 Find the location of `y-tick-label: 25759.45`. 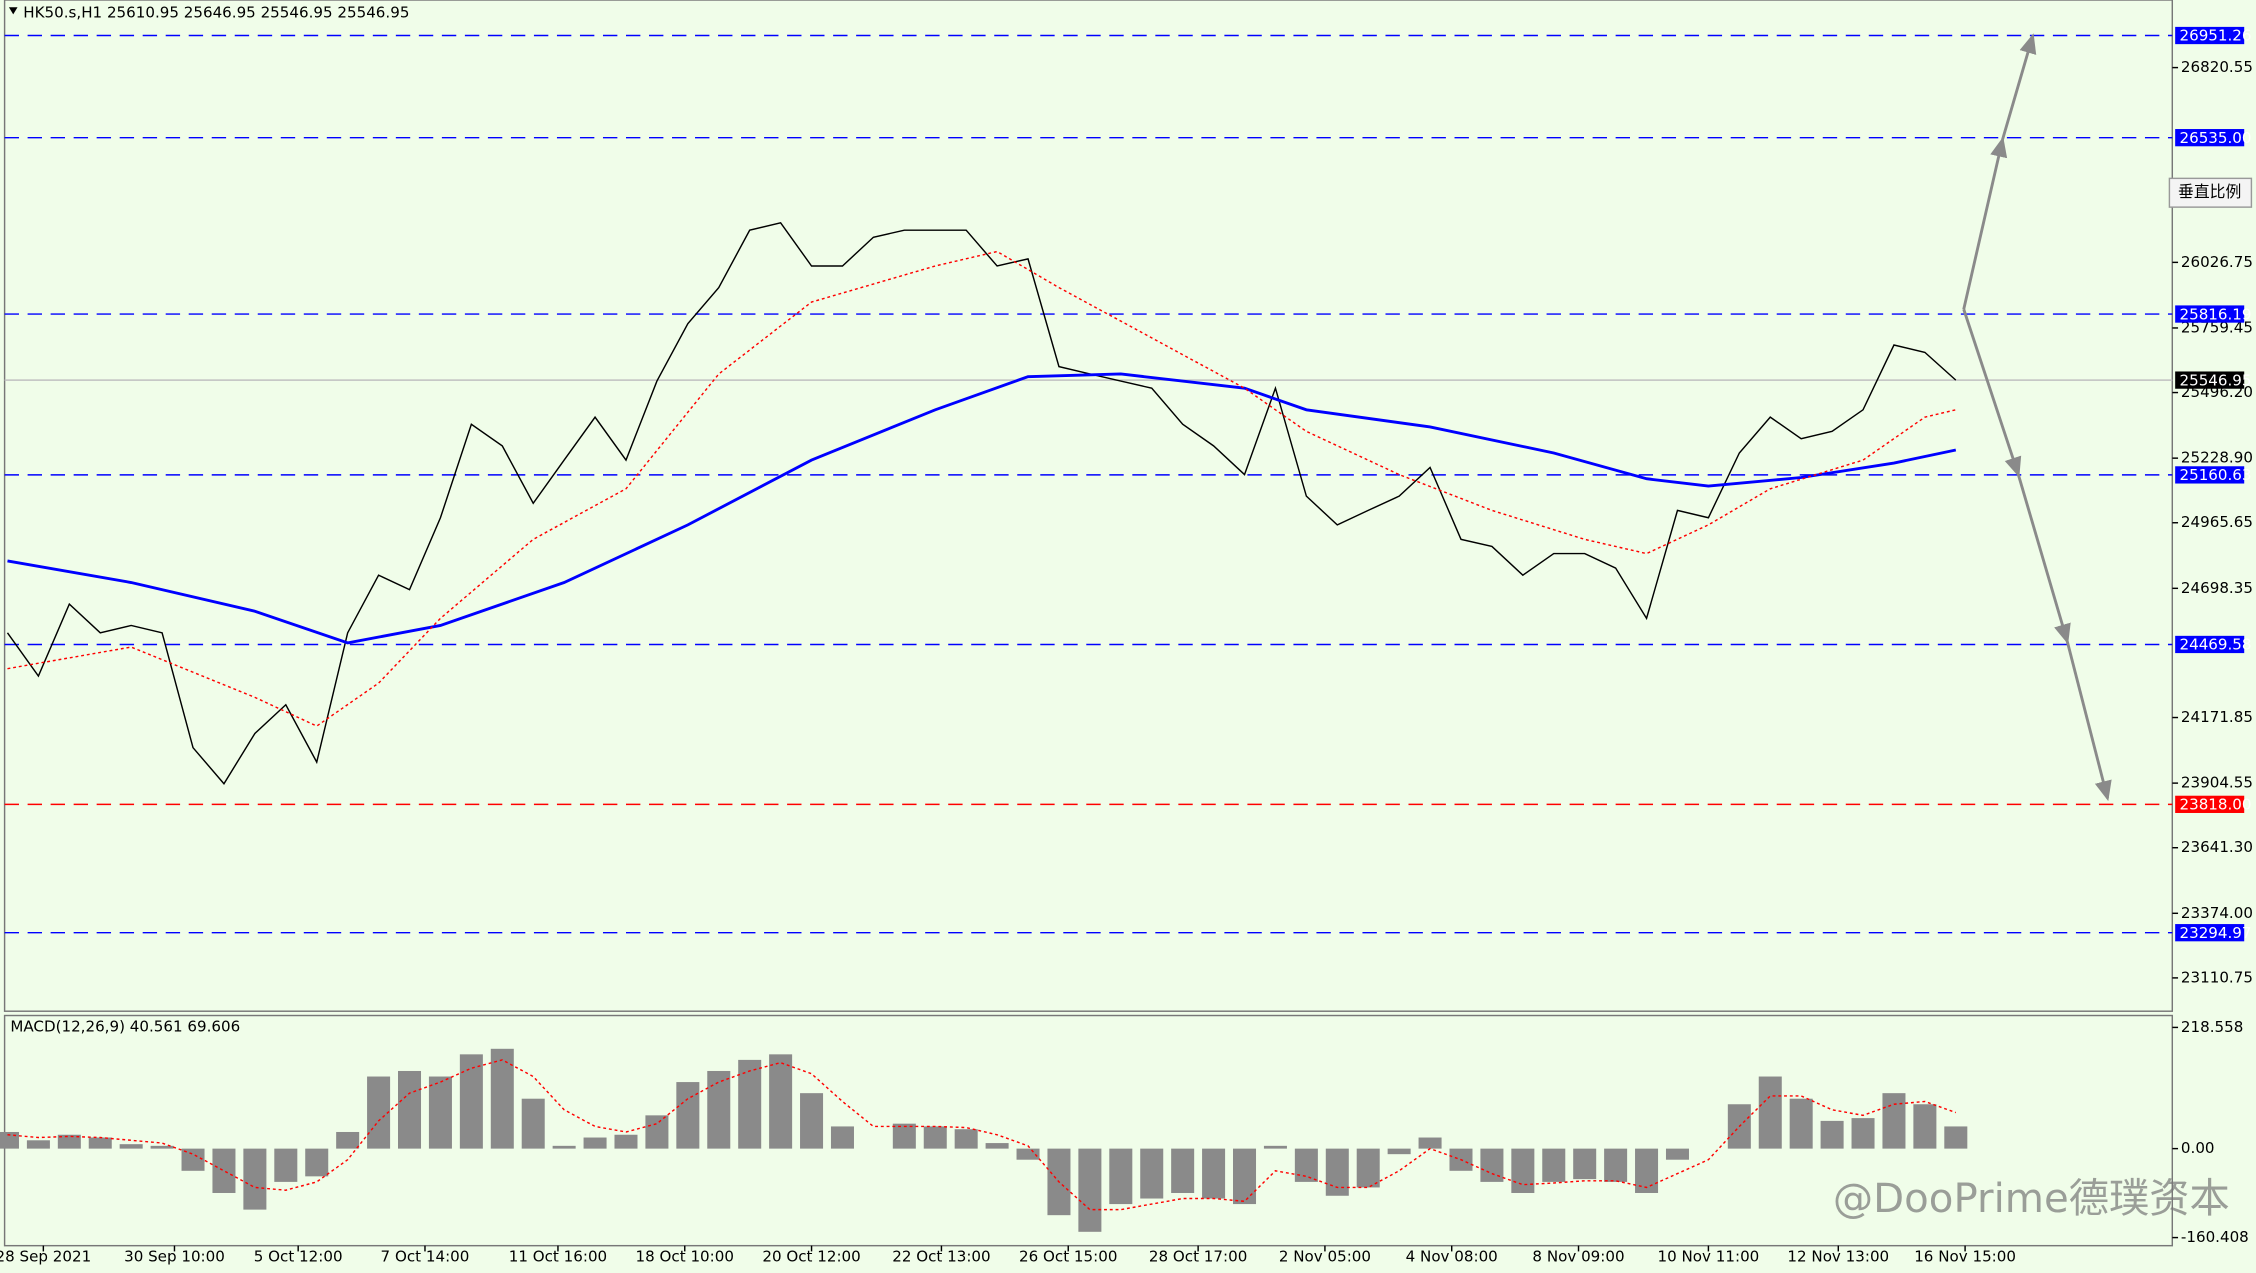

y-tick-label: 25759.45 is located at coordinates (2217, 327).